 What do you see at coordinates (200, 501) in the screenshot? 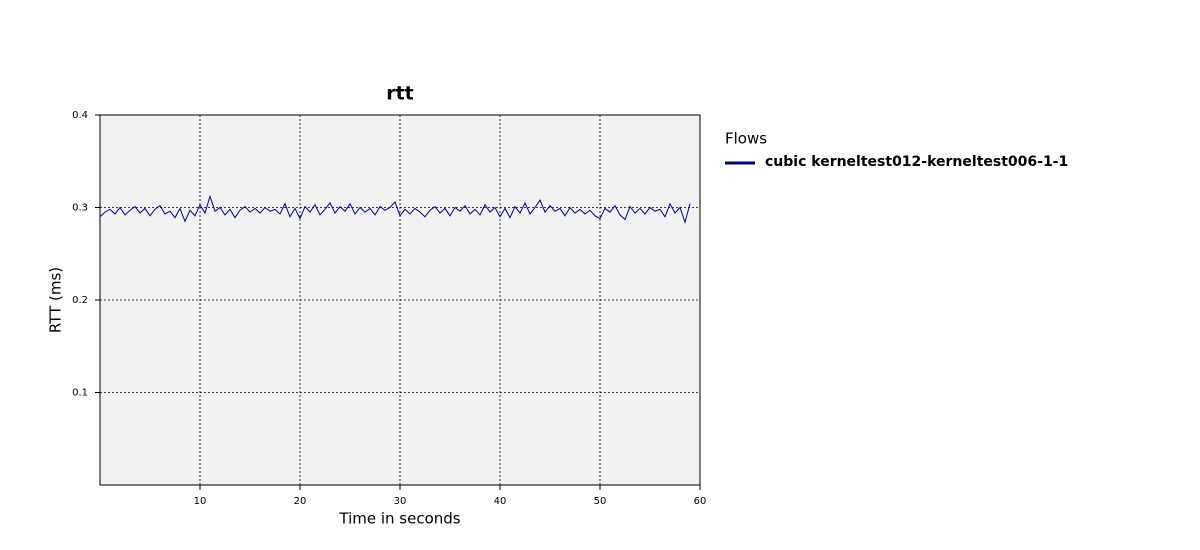
I see `x-tick-label: 10` at bounding box center [200, 501].